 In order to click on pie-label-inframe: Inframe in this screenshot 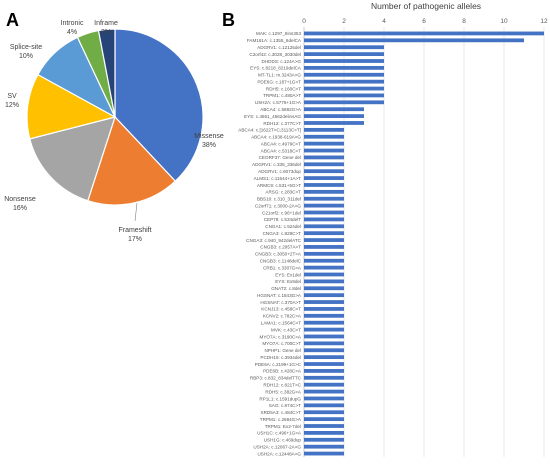, I will do `click(106, 23)`.